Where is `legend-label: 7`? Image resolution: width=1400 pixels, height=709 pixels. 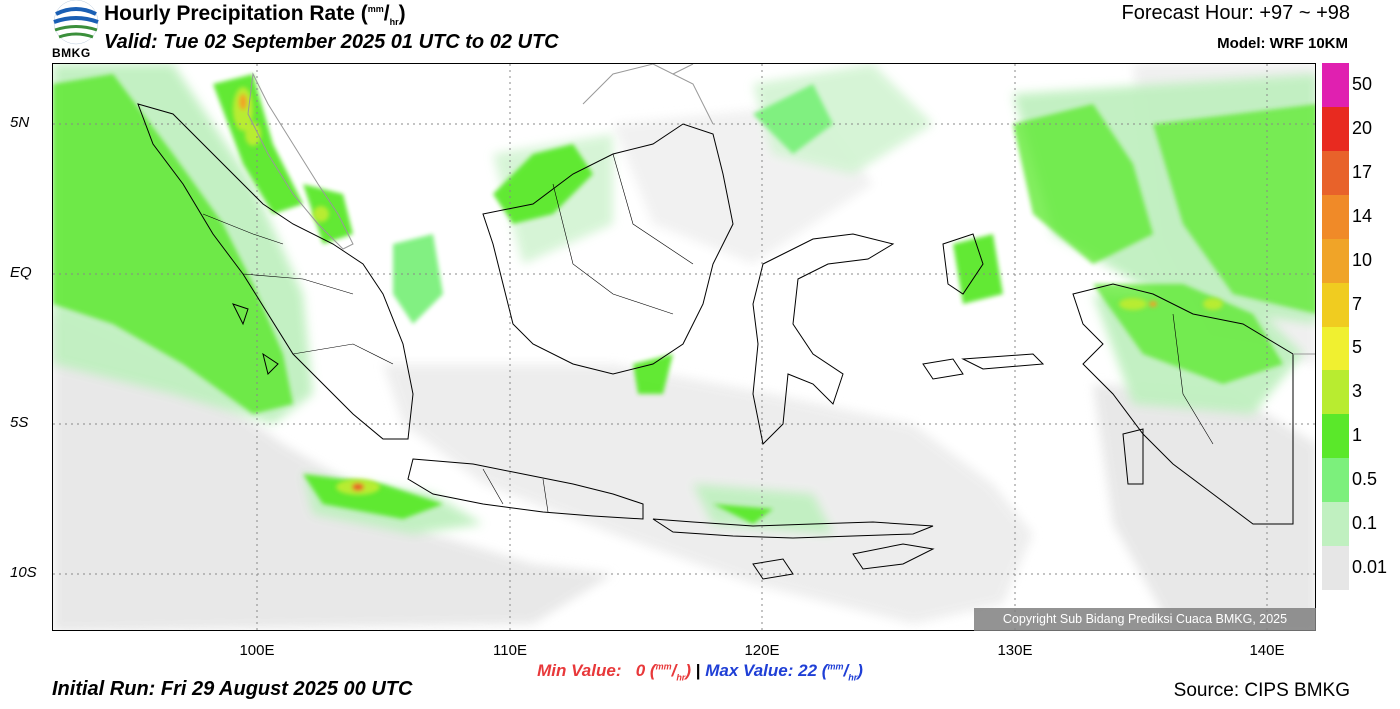
legend-label: 7 is located at coordinates (1357, 303).